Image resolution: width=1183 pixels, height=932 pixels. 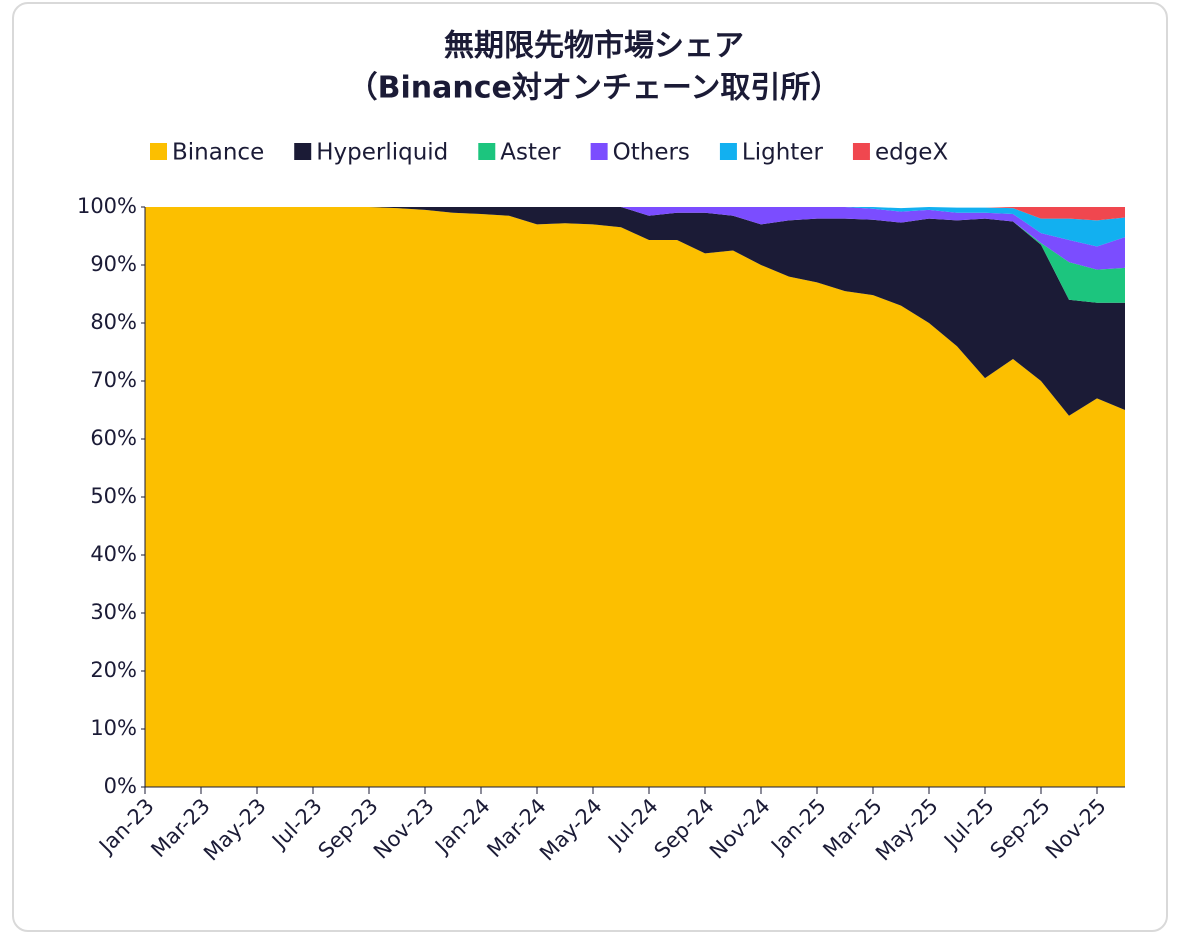 I want to click on y-tick-label: 50%, so click(x=113, y=496).